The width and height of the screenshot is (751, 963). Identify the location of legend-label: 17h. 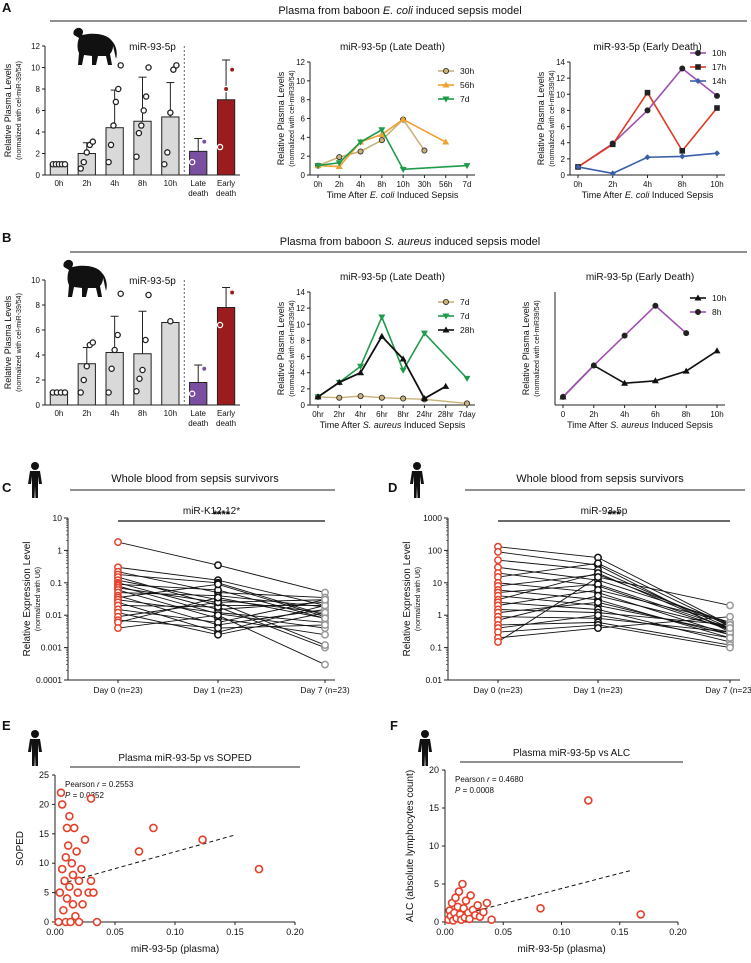
(719, 67).